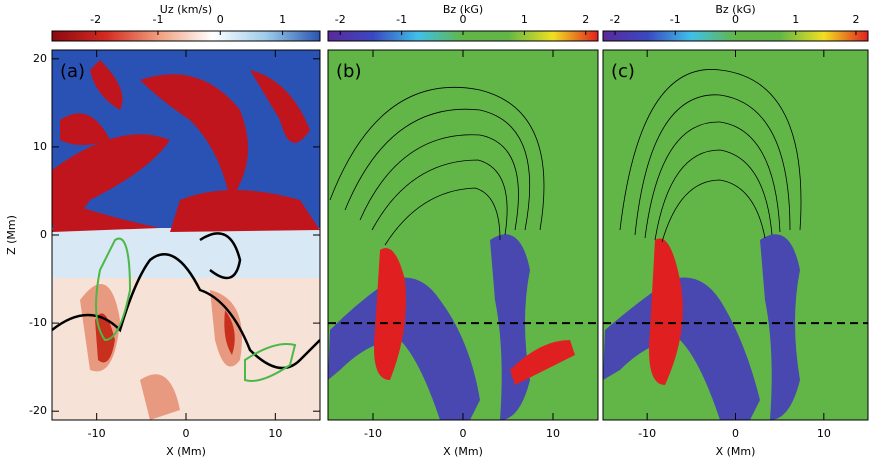  Describe the element at coordinates (186, 9) in the screenshot. I see `colorbar-title: Uz (km/s)` at that location.